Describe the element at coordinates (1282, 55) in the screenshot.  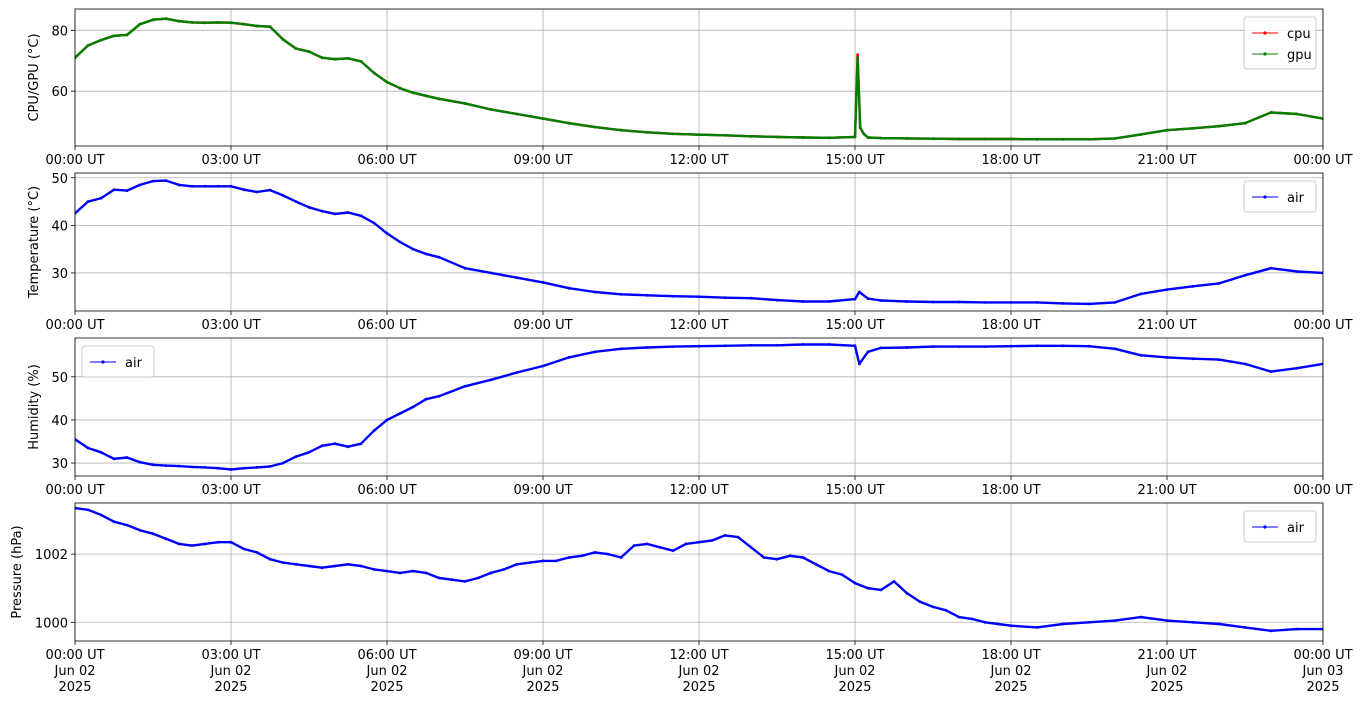
I see `legend-entry-gpu: gpu` at that location.